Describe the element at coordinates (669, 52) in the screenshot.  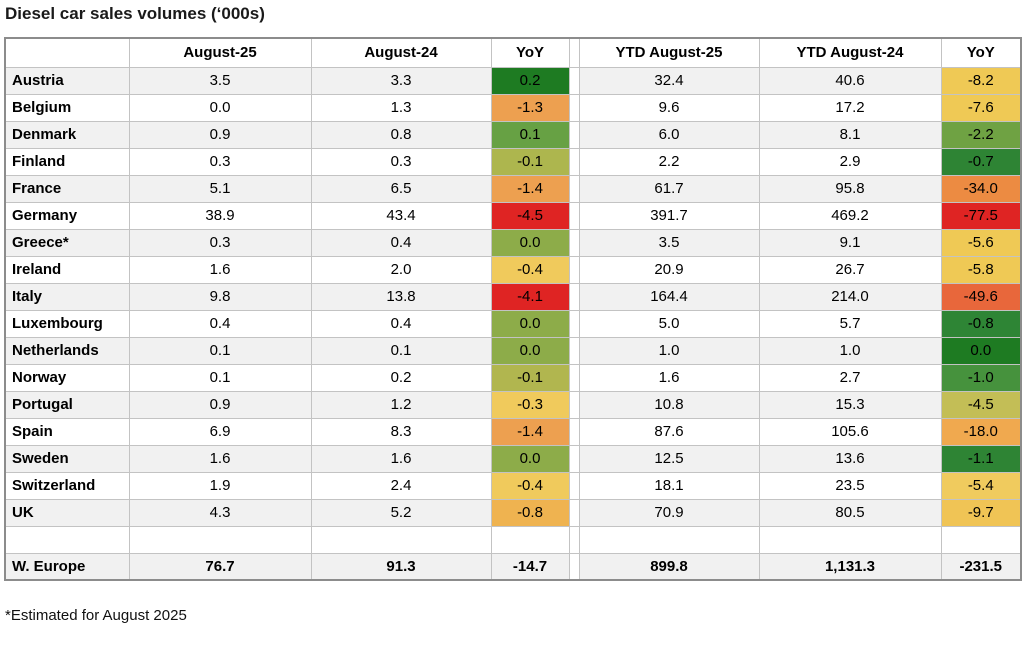
I see `column-header: YTD August-25` at that location.